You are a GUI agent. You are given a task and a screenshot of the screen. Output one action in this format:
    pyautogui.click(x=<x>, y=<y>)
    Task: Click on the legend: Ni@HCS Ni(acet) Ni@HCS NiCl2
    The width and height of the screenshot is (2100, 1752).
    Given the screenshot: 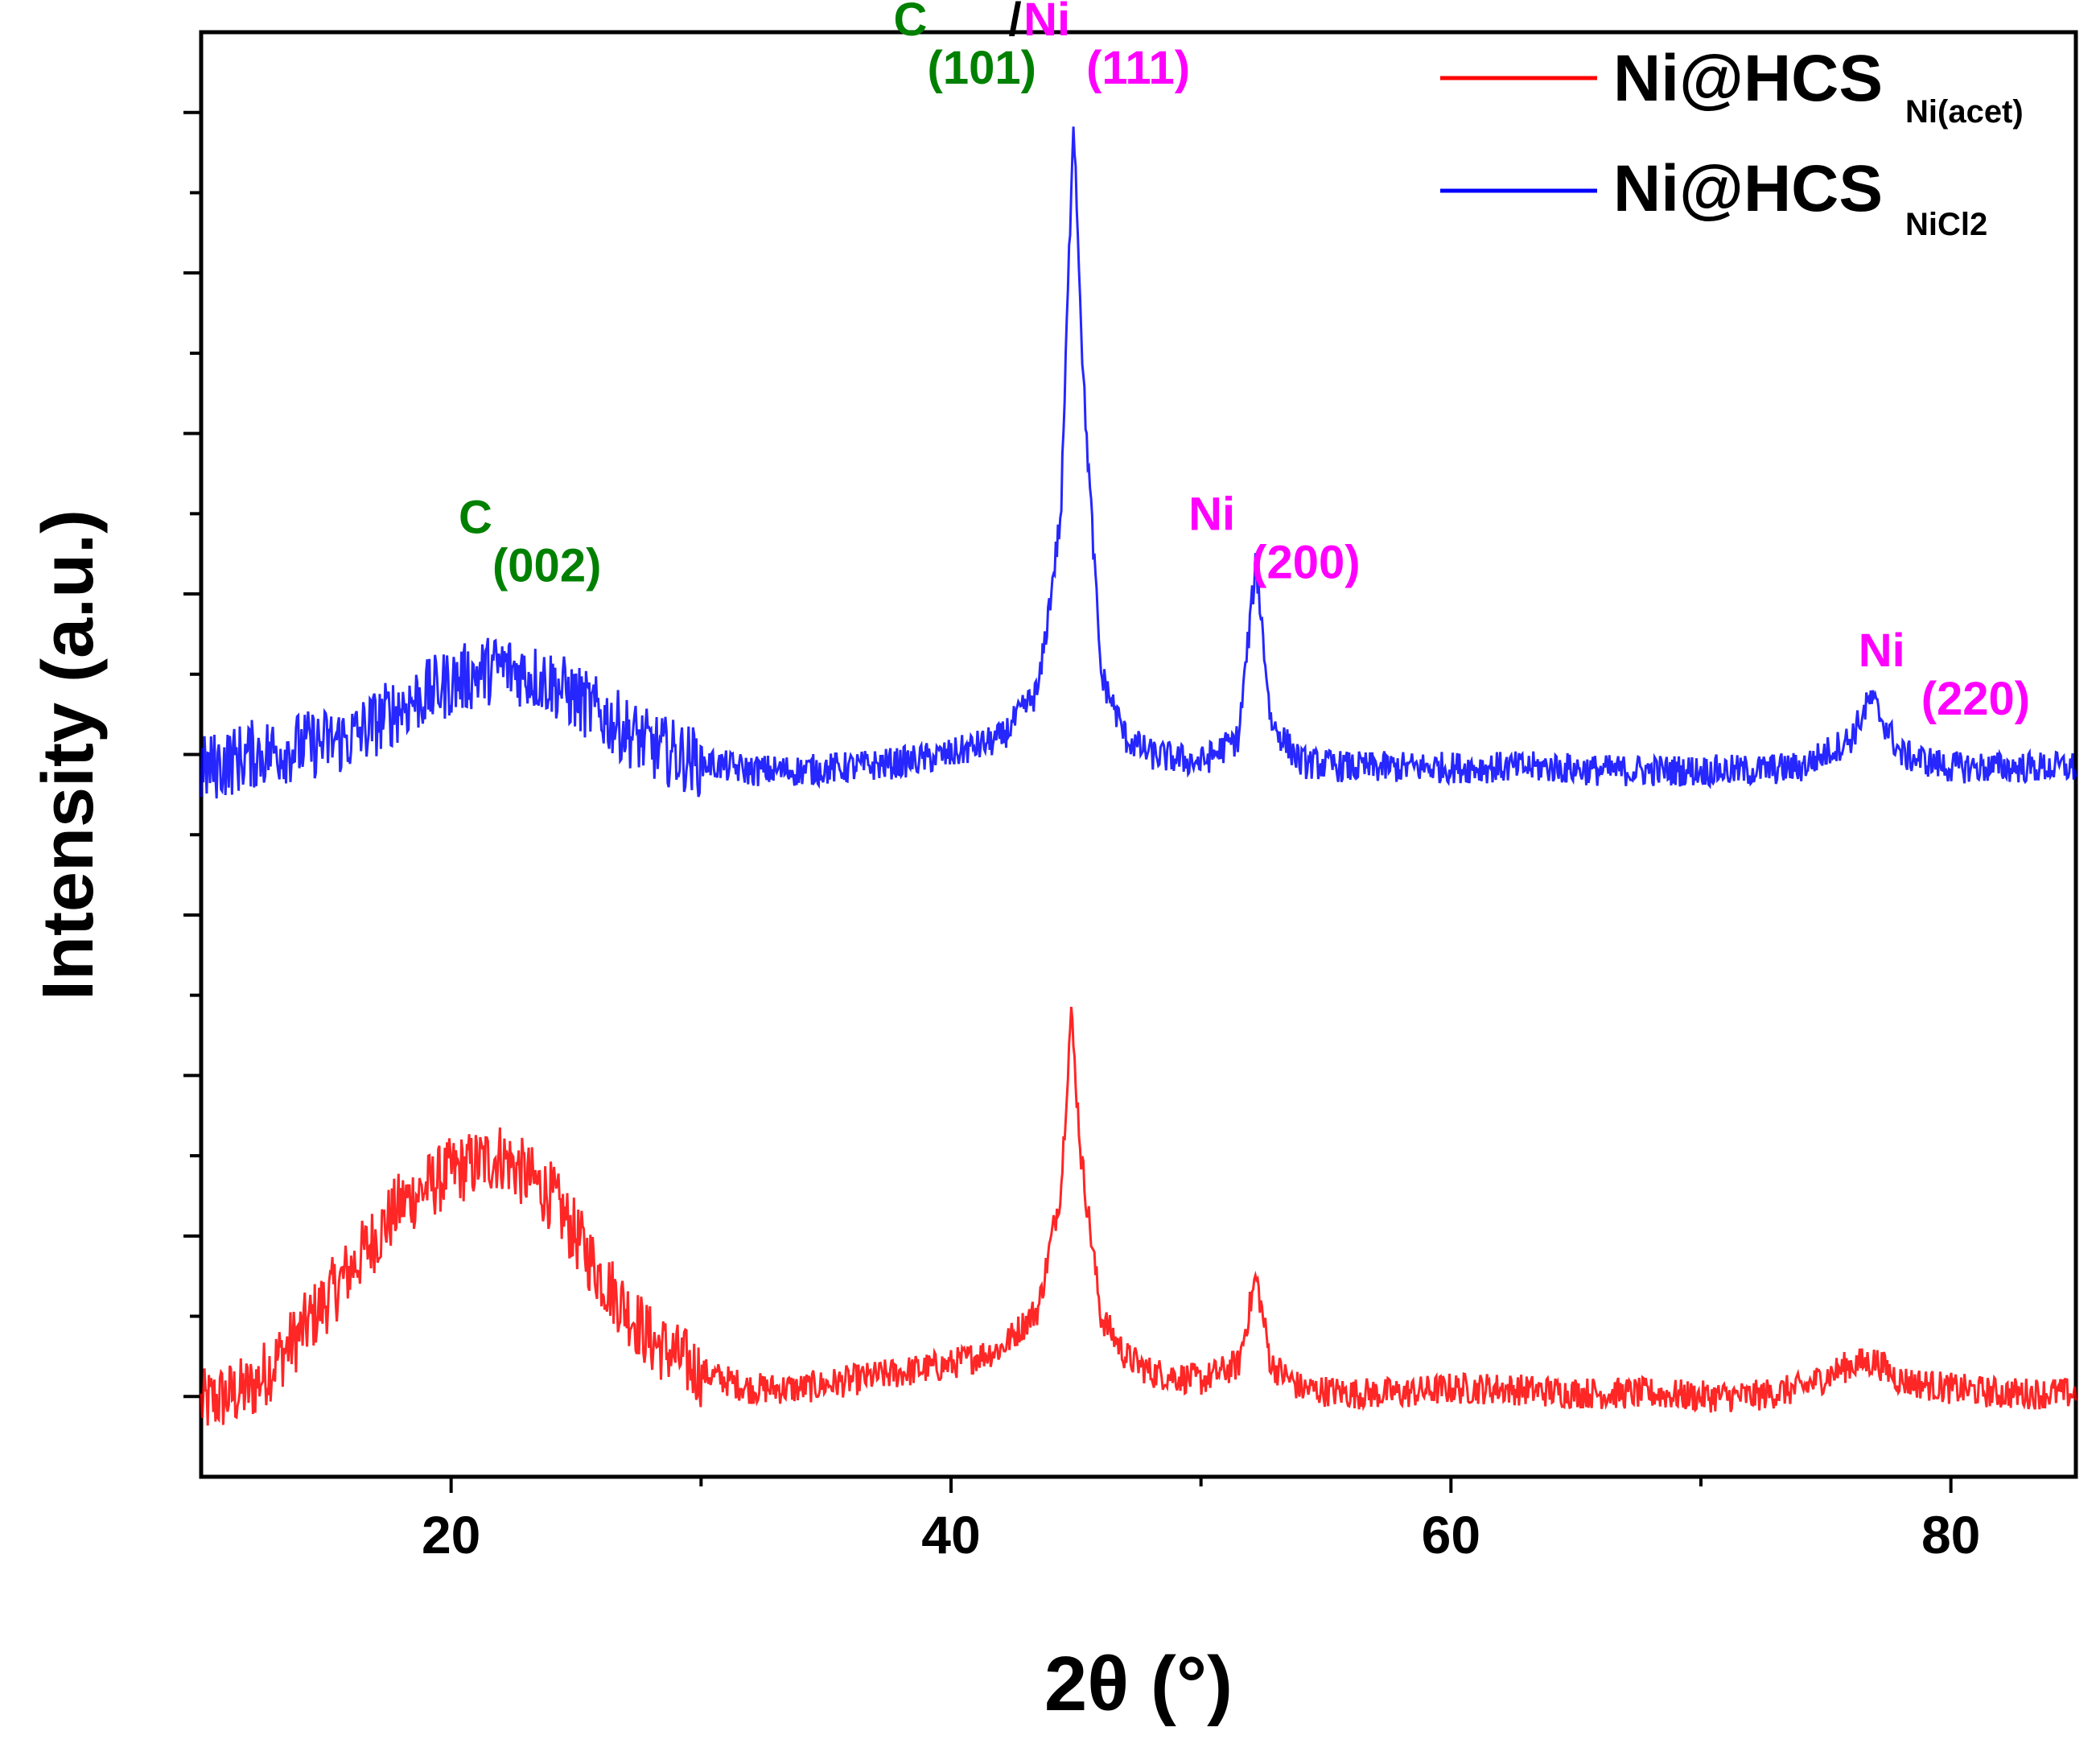 What is the action you would take?
    pyautogui.click(x=1732, y=142)
    